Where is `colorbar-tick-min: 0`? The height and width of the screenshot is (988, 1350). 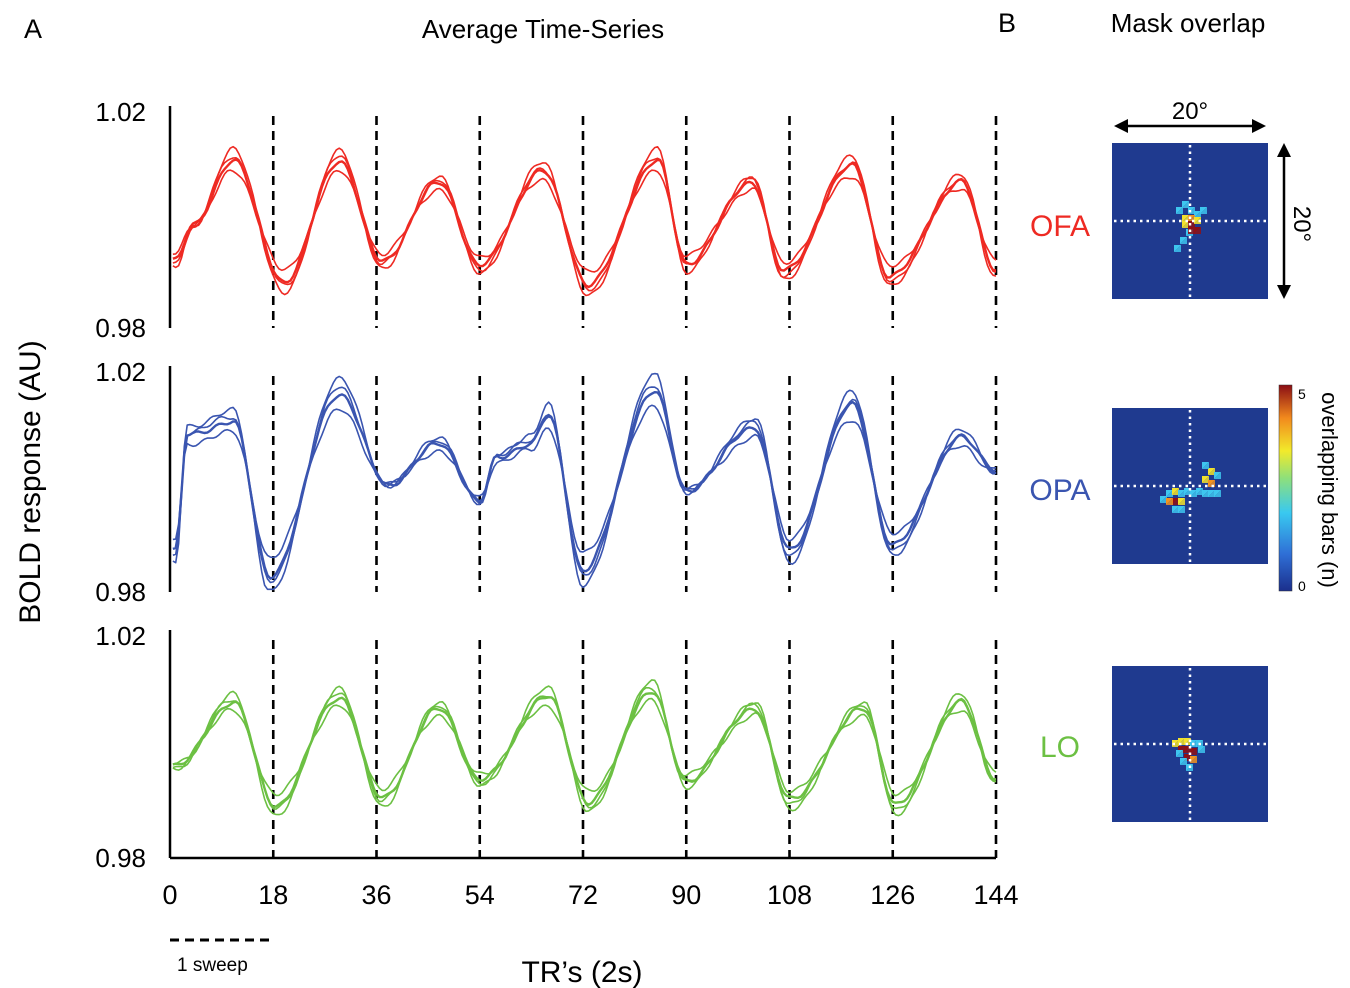
colorbar-tick-min: 0 is located at coordinates (1302, 586).